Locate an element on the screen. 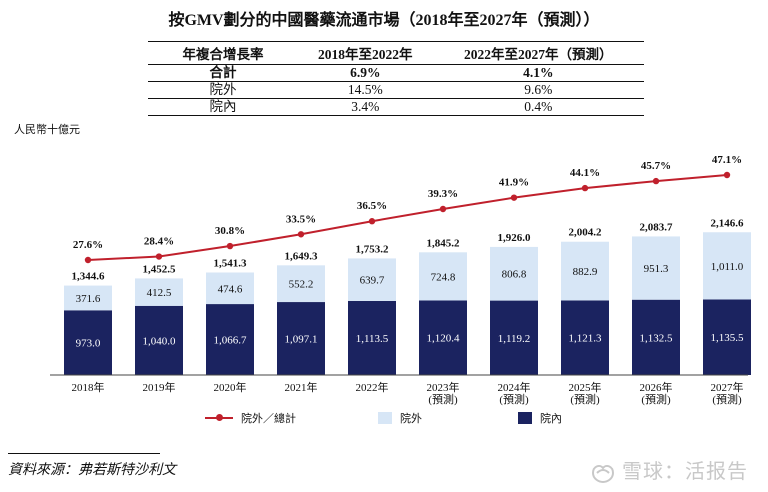  legend-swatch-inpatient is located at coordinates (525, 418).